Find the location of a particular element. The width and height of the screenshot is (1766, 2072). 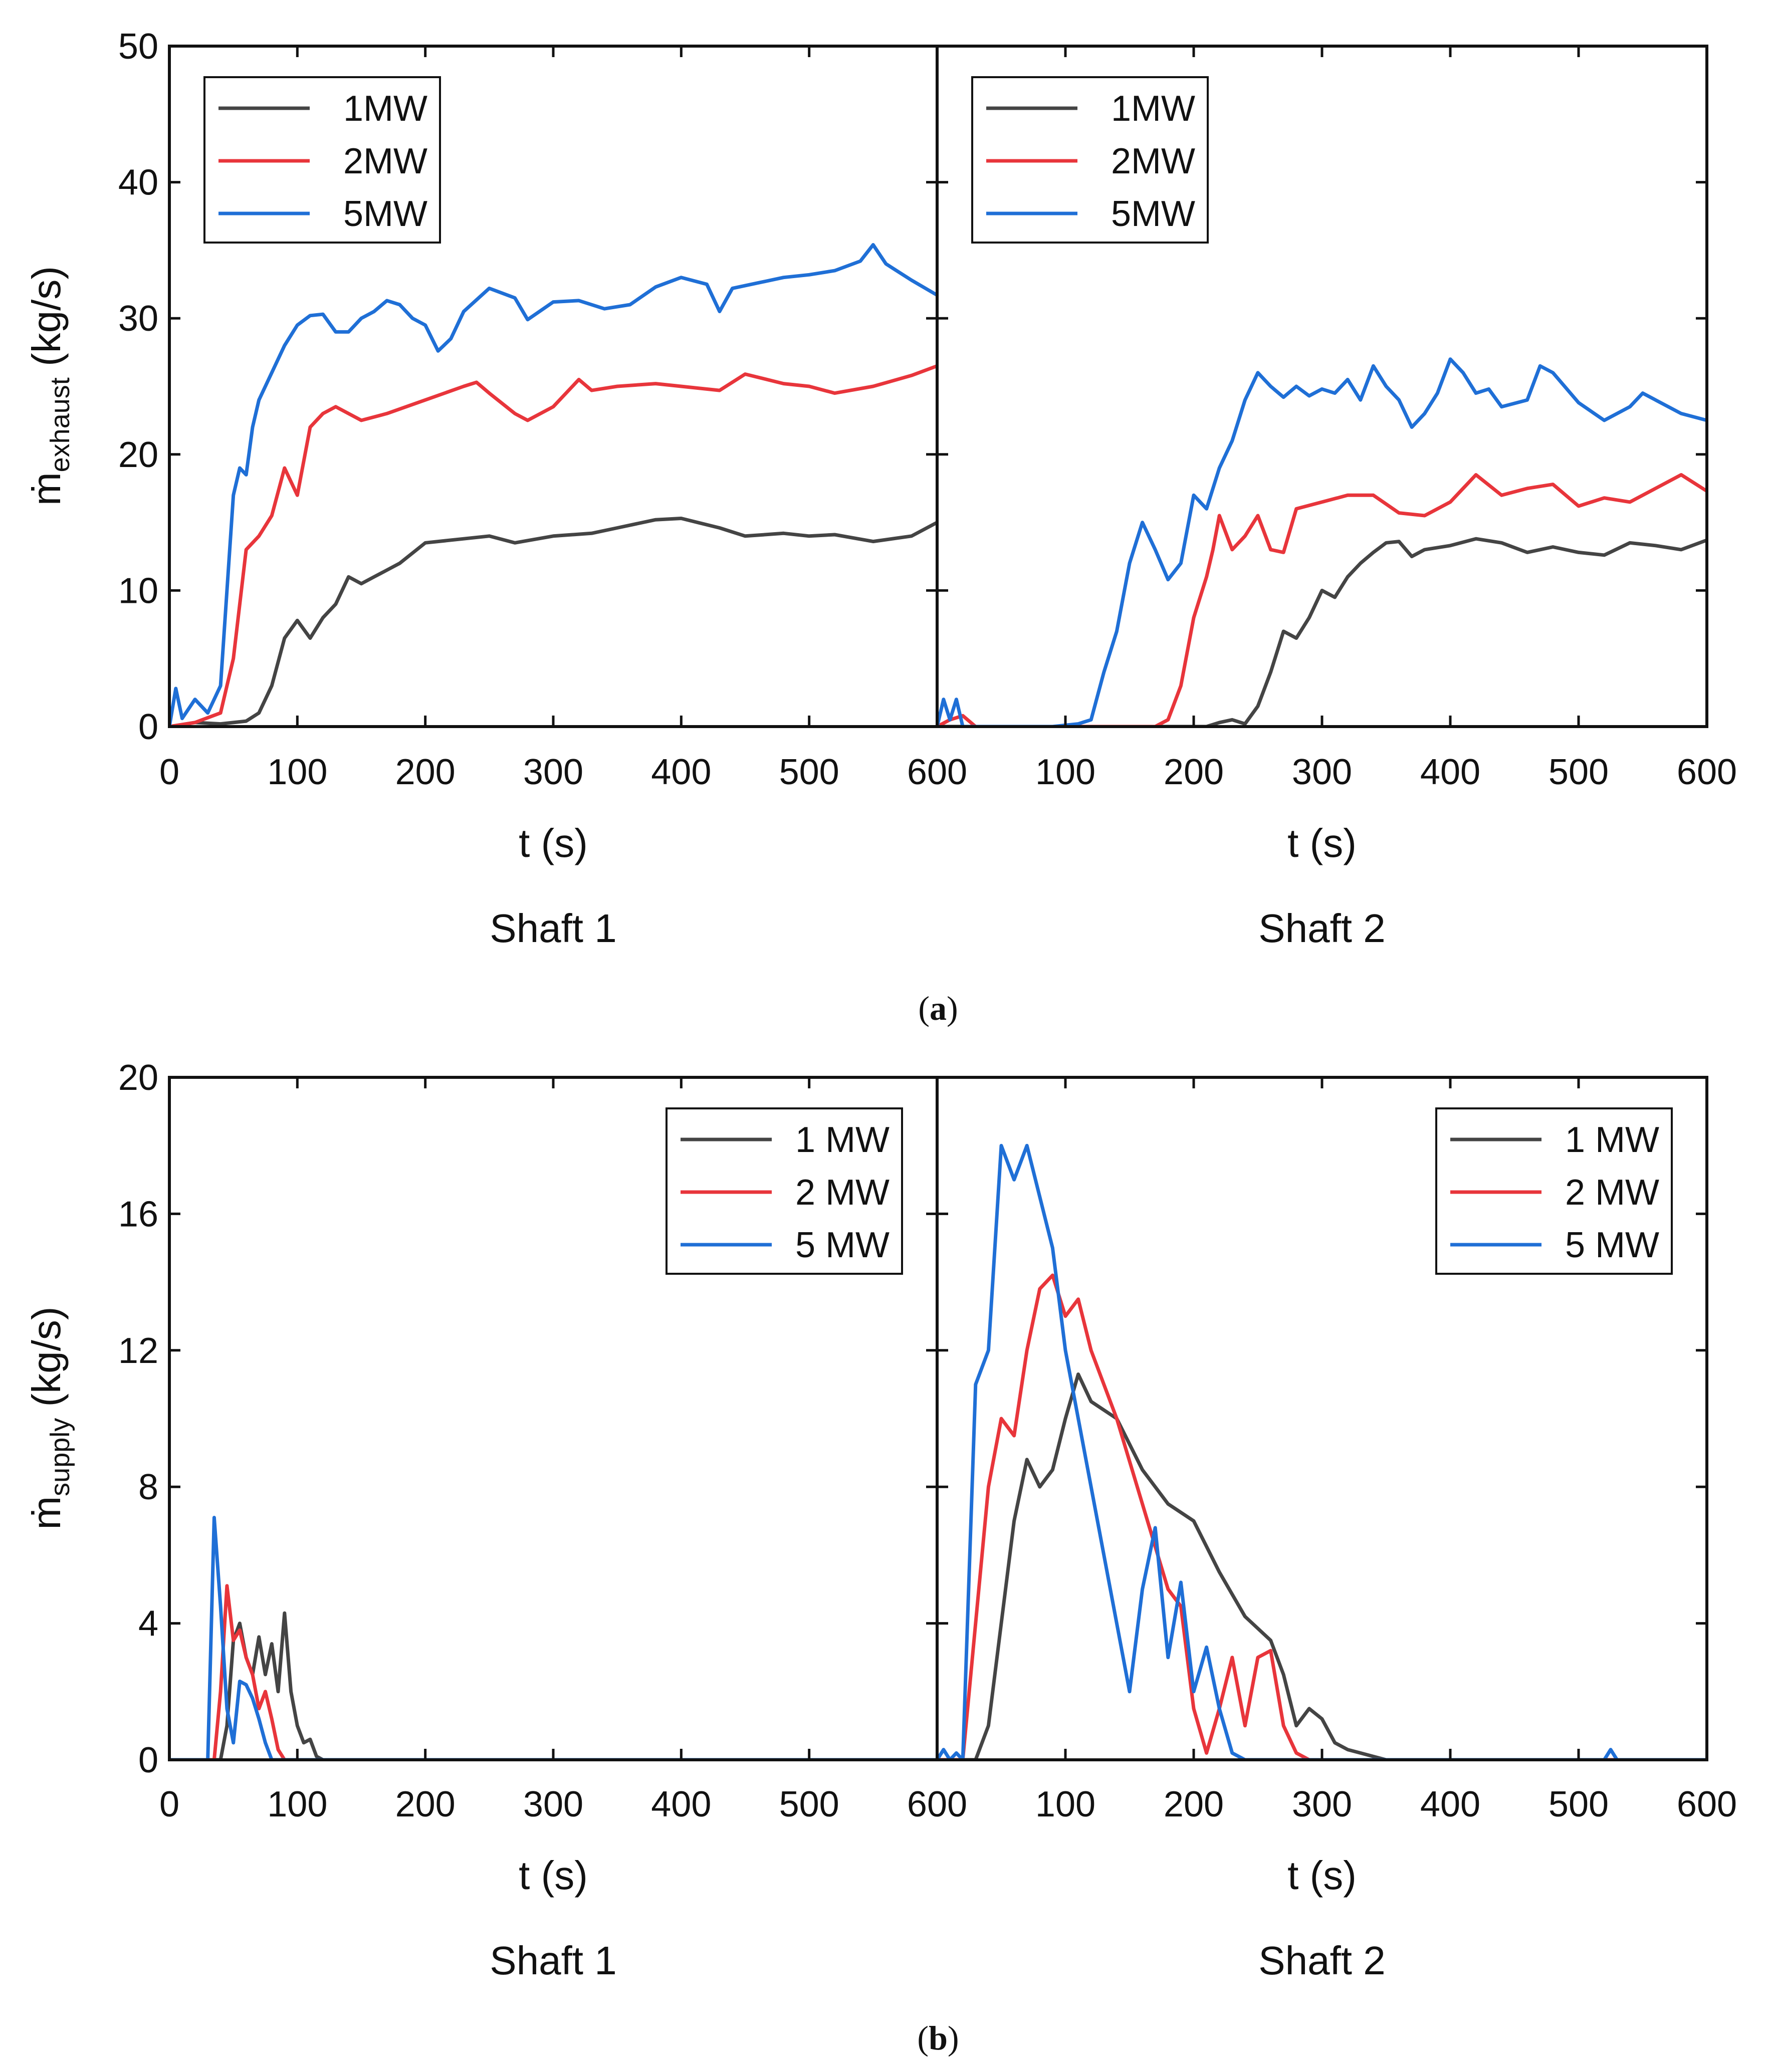

panel-label-letter: a is located at coordinates (938, 1008).